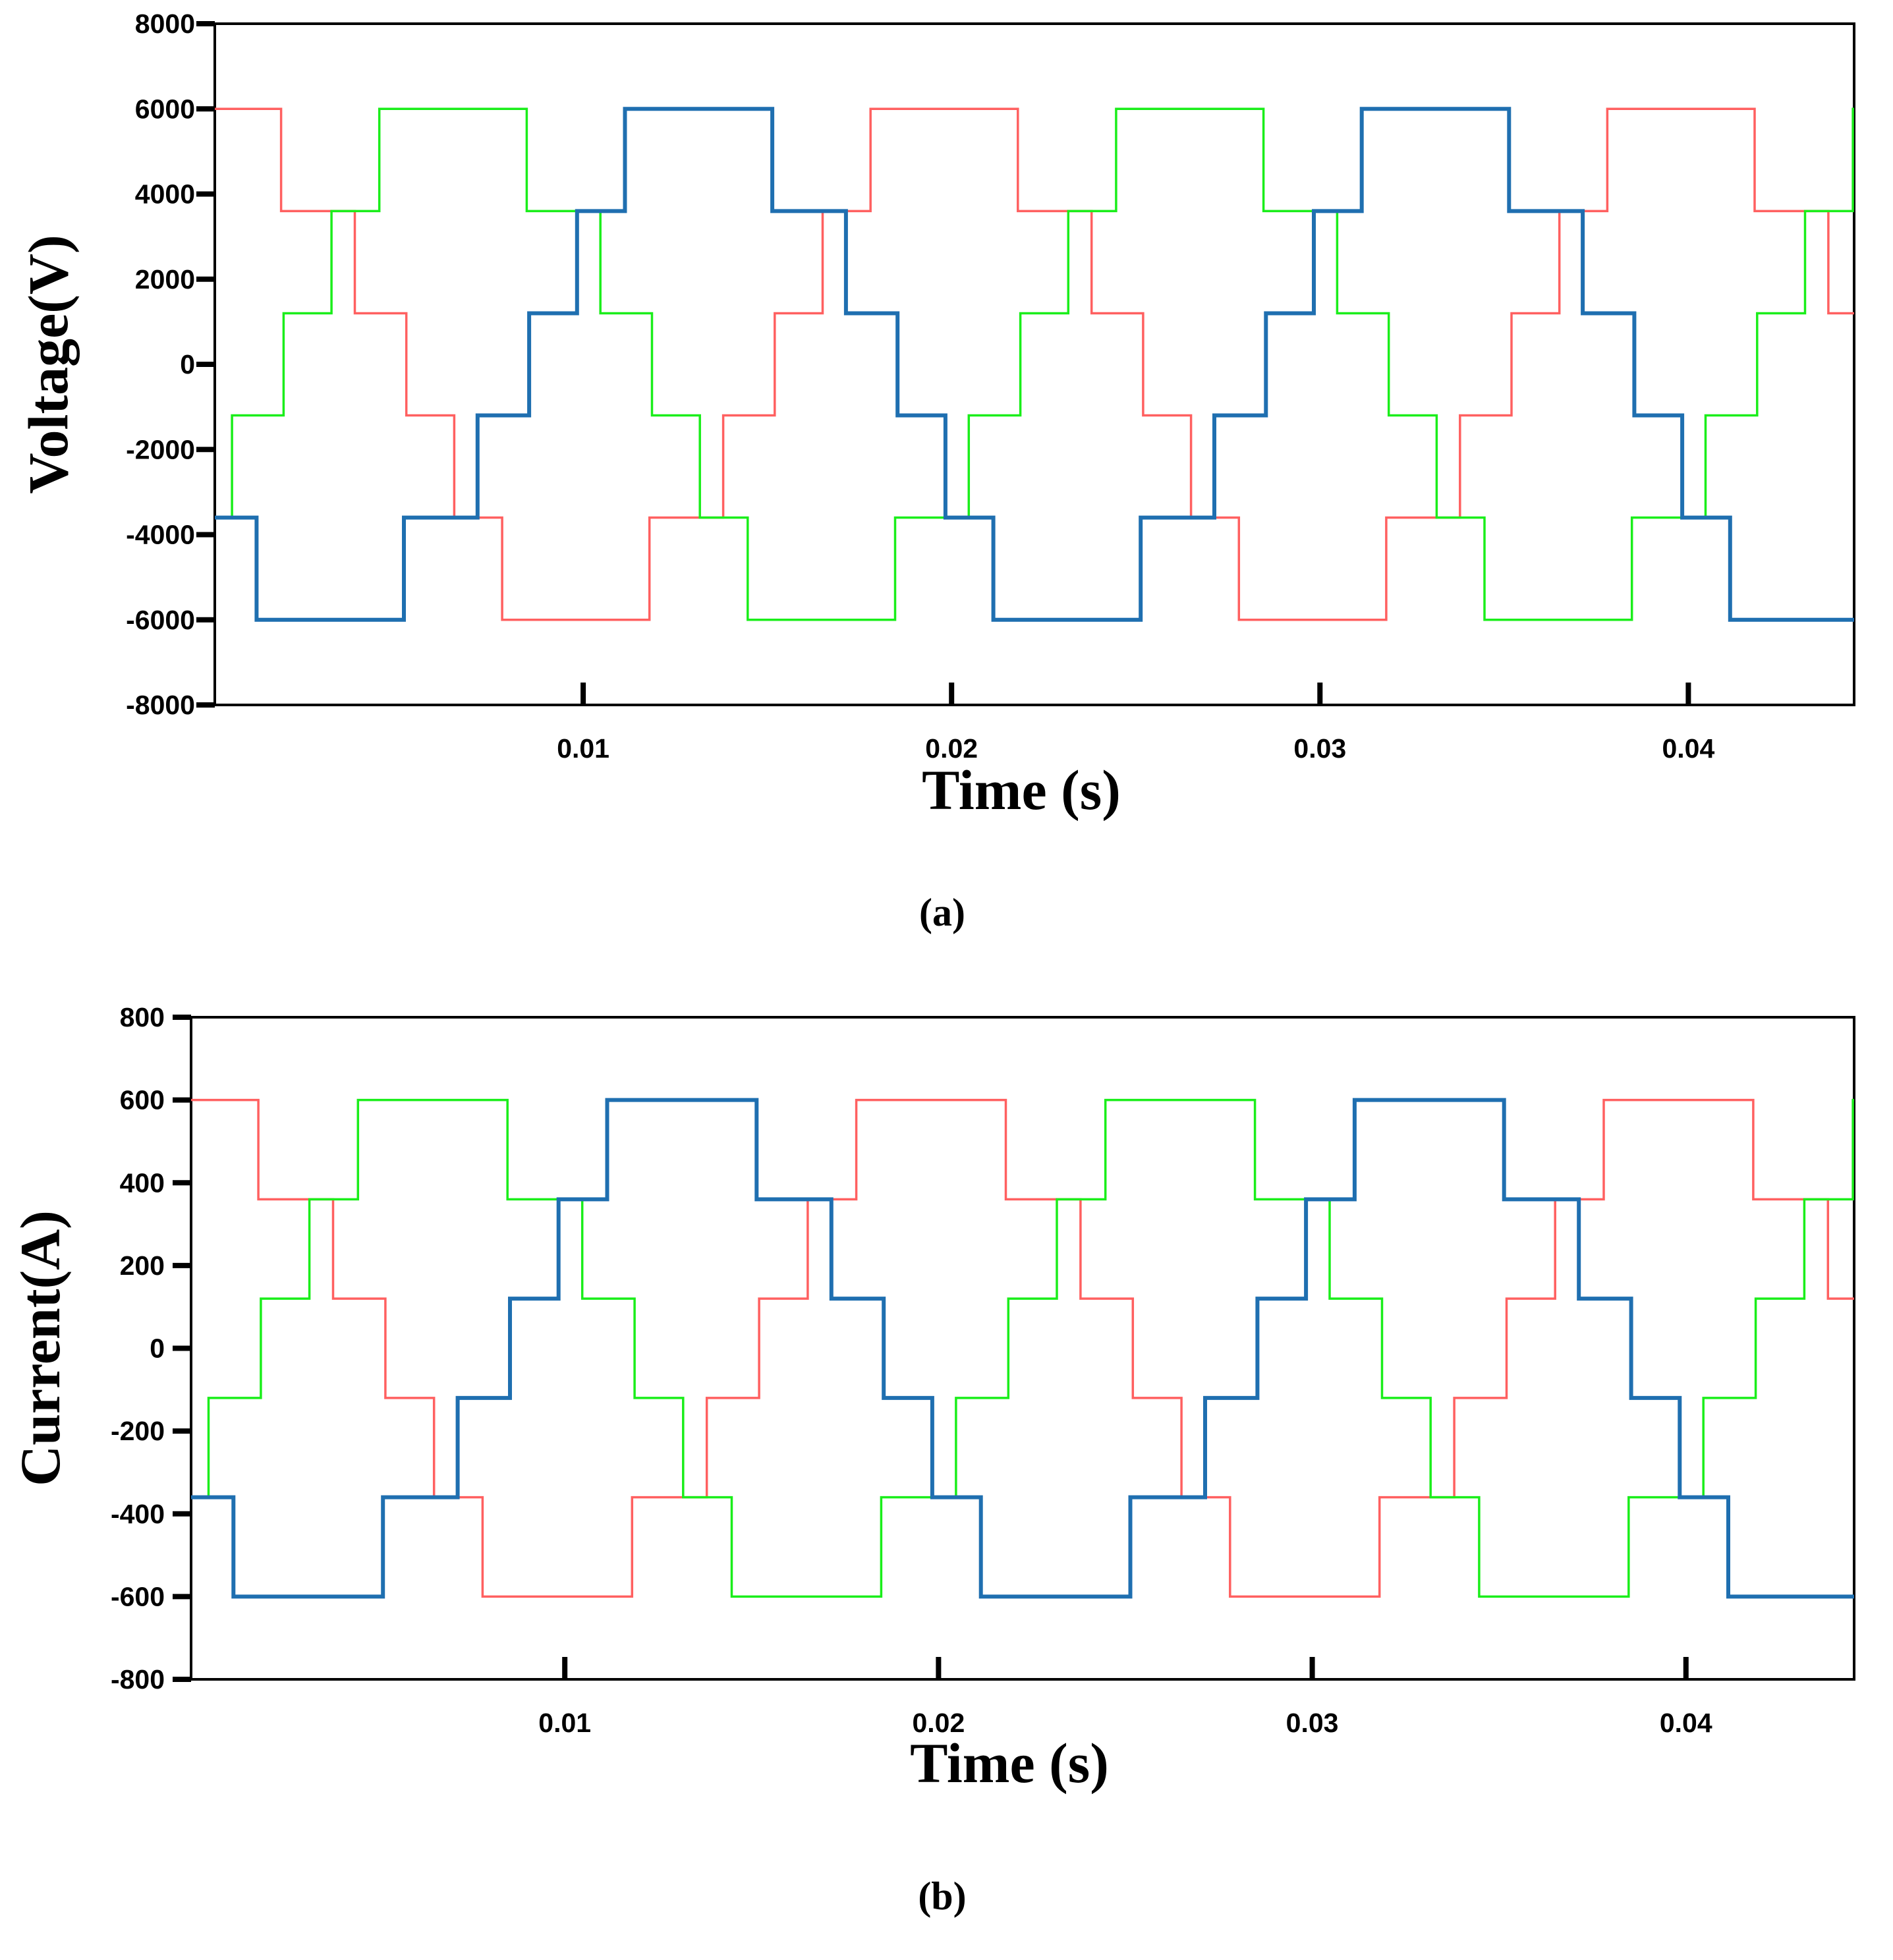  I want to click on y-tick-label: 200, so click(142, 1265).